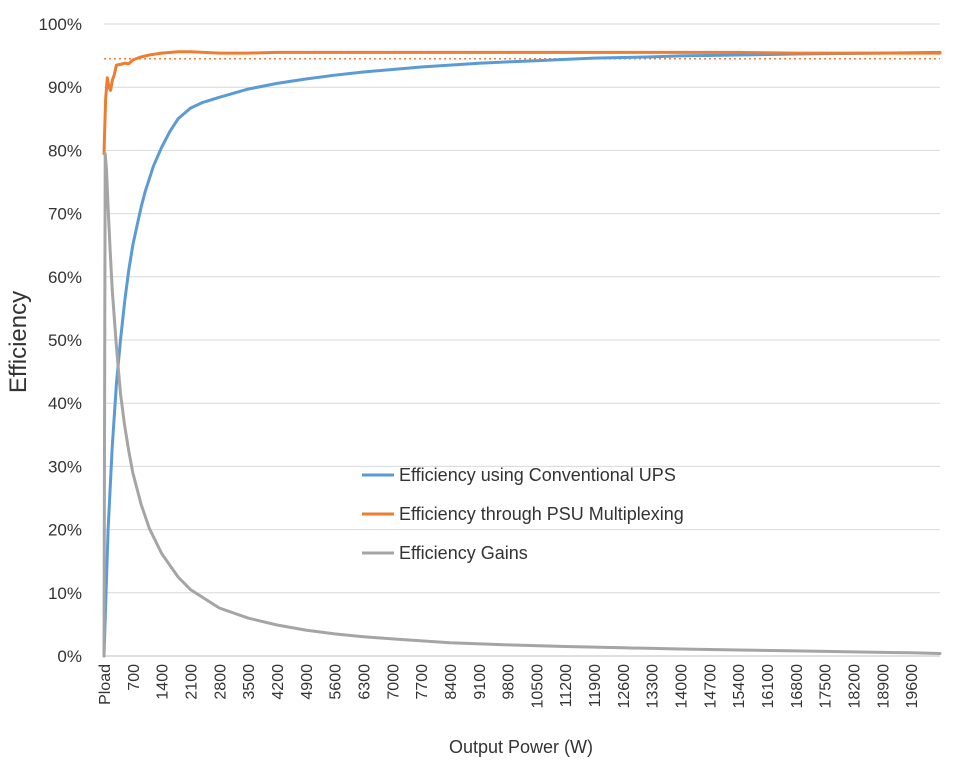 This screenshot has width=976, height=769. I want to click on x-tick-label: 6300, so click(364, 682).